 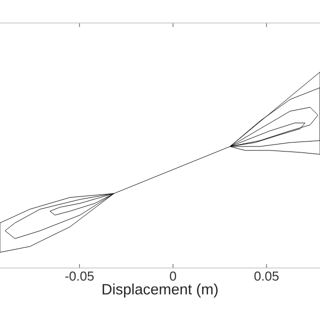 What do you see at coordinates (160, 291) in the screenshot?
I see `x-axis-title: Displacement (m)` at bounding box center [160, 291].